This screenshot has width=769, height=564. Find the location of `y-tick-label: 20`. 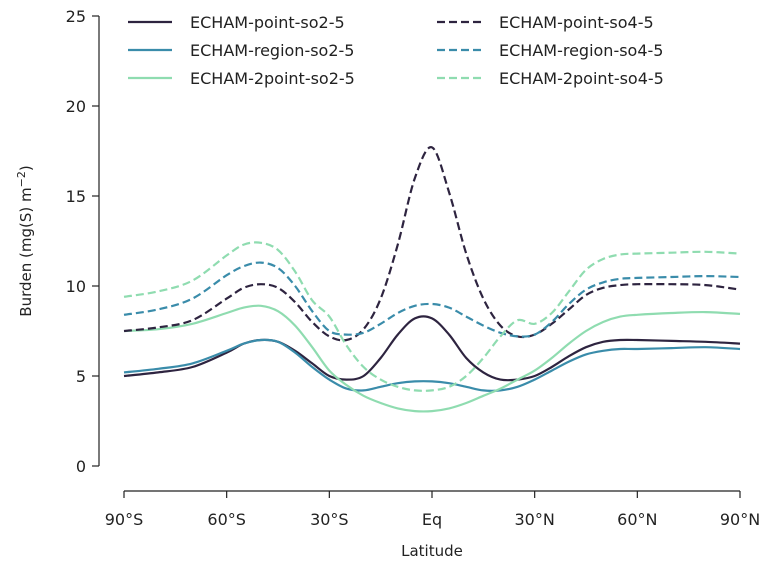

y-tick-label: 20 is located at coordinates (76, 106).